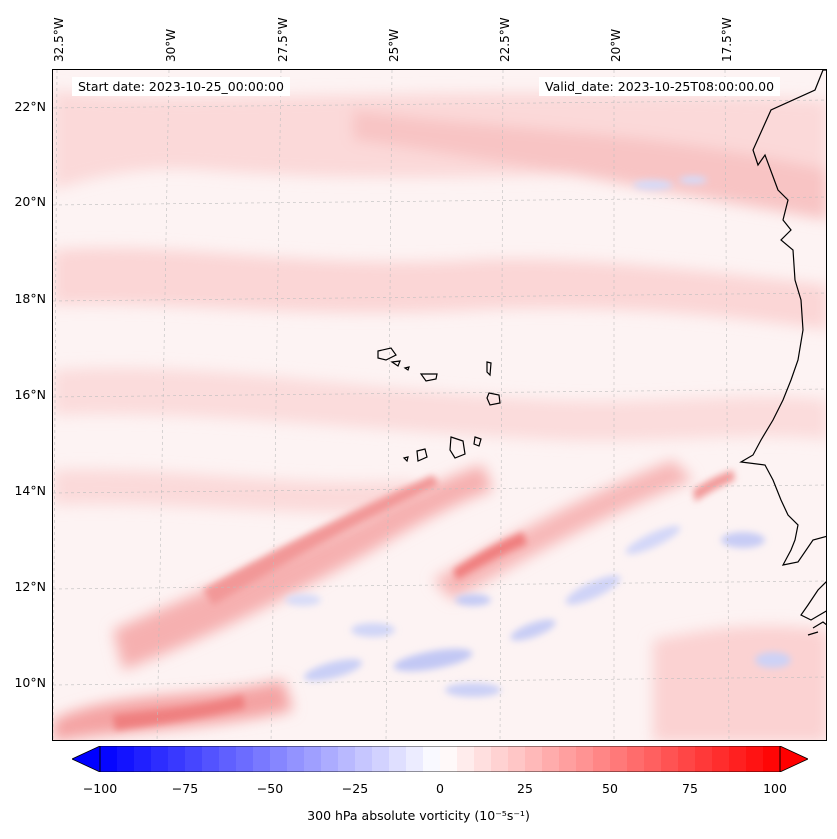 The width and height of the screenshot is (837, 839). Describe the element at coordinates (616, 45) in the screenshot. I see `lon-label-20w: 20°W` at that location.